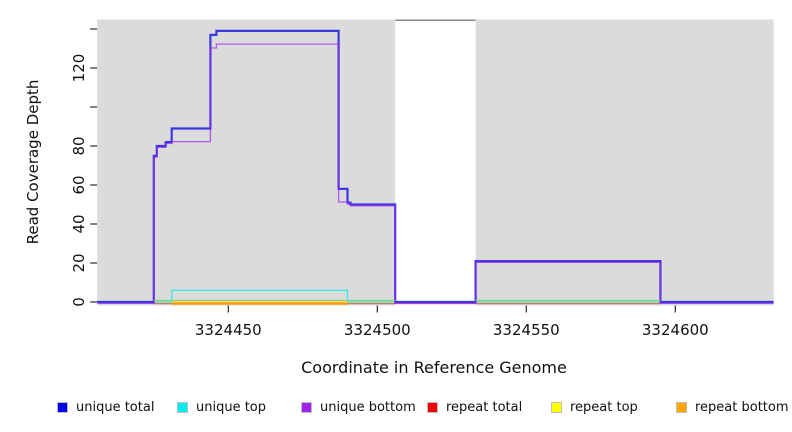 The width and height of the screenshot is (792, 432). I want to click on y-tick-label: 60, so click(79, 185).